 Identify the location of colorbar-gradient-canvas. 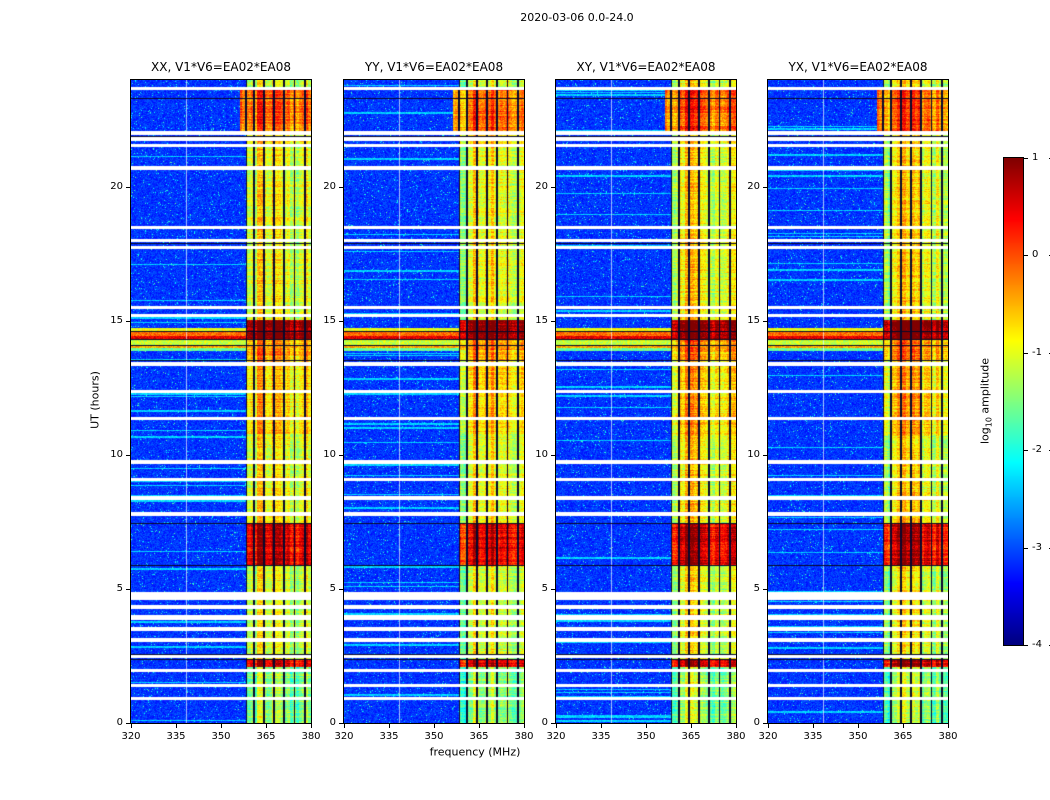
(1013, 401).